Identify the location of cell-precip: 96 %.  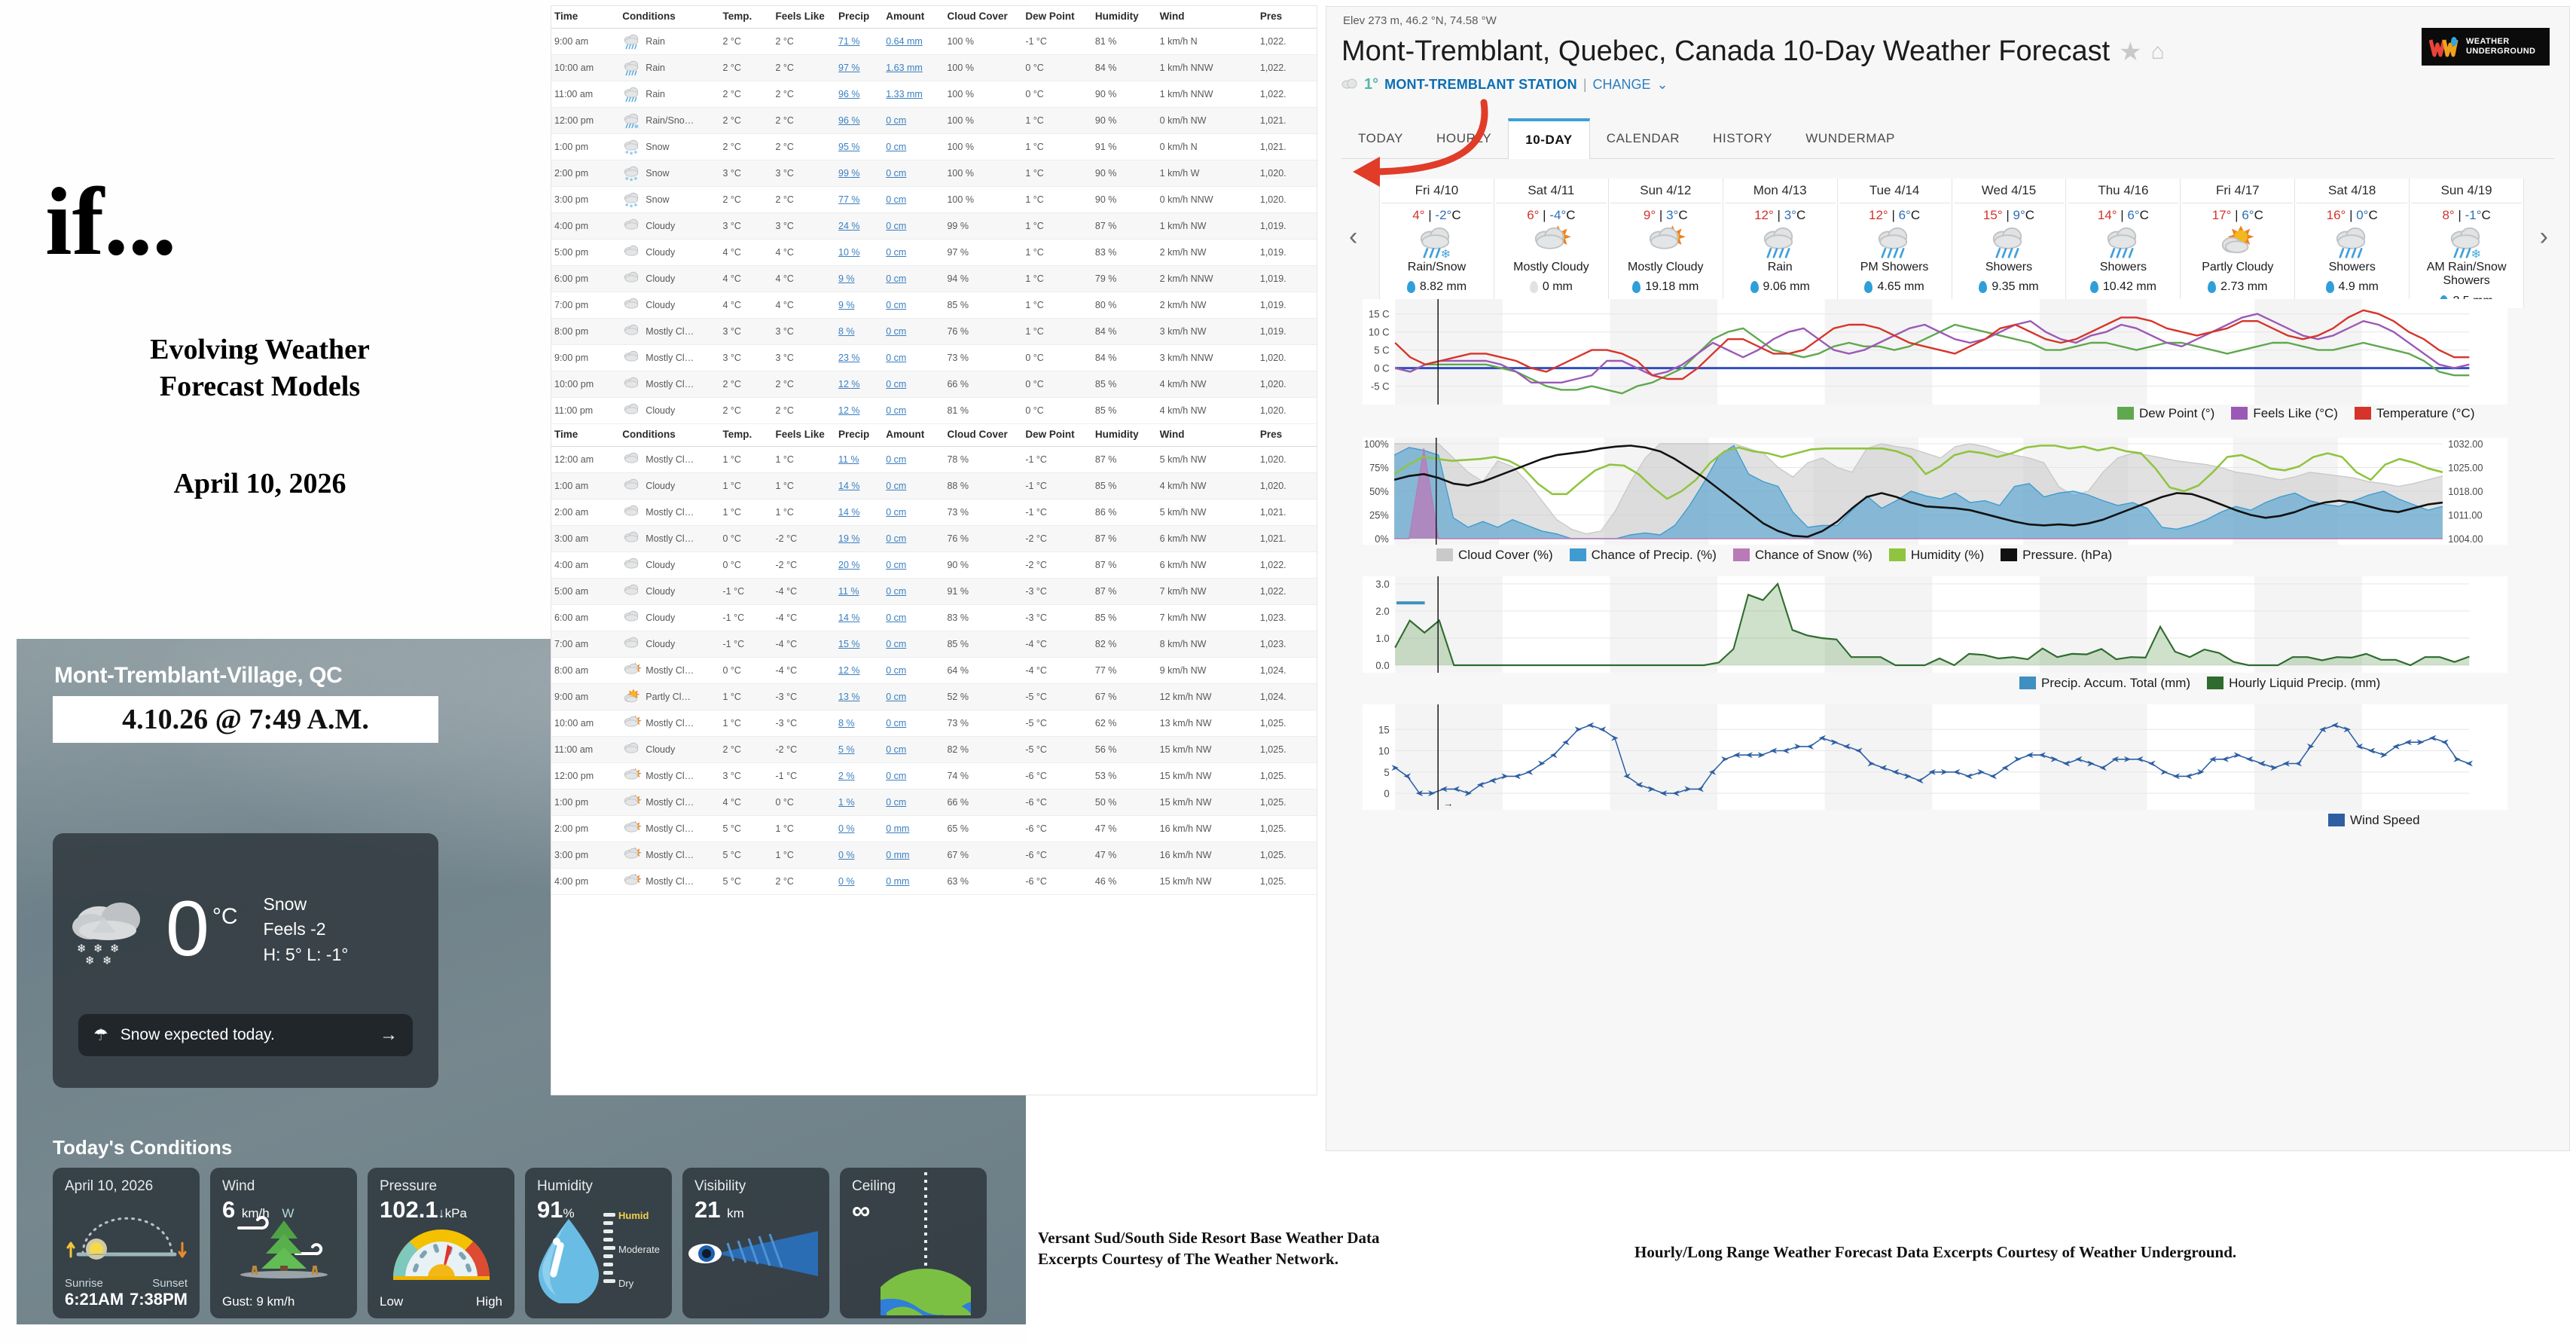
(860, 94).